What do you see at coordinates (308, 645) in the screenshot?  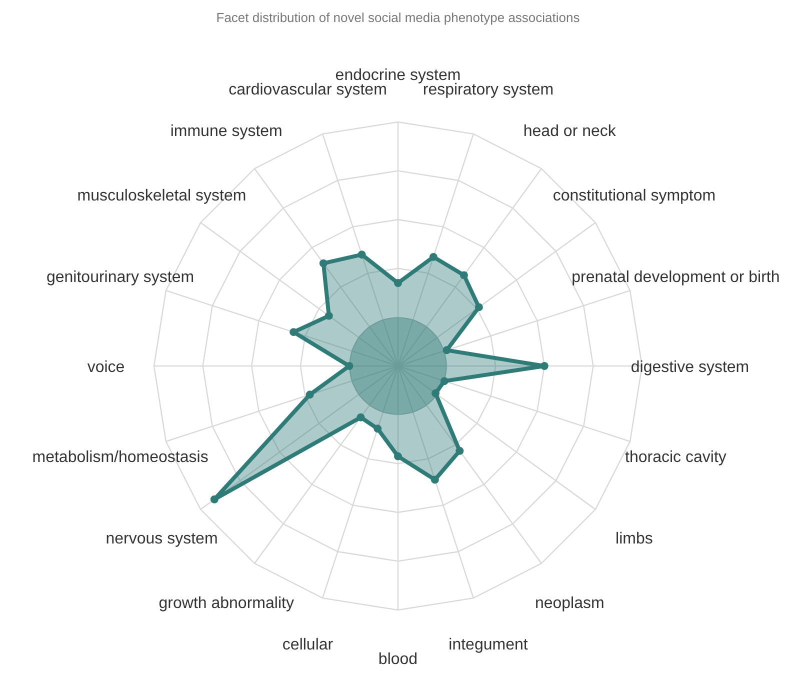 I see `spoke-label: cellular` at bounding box center [308, 645].